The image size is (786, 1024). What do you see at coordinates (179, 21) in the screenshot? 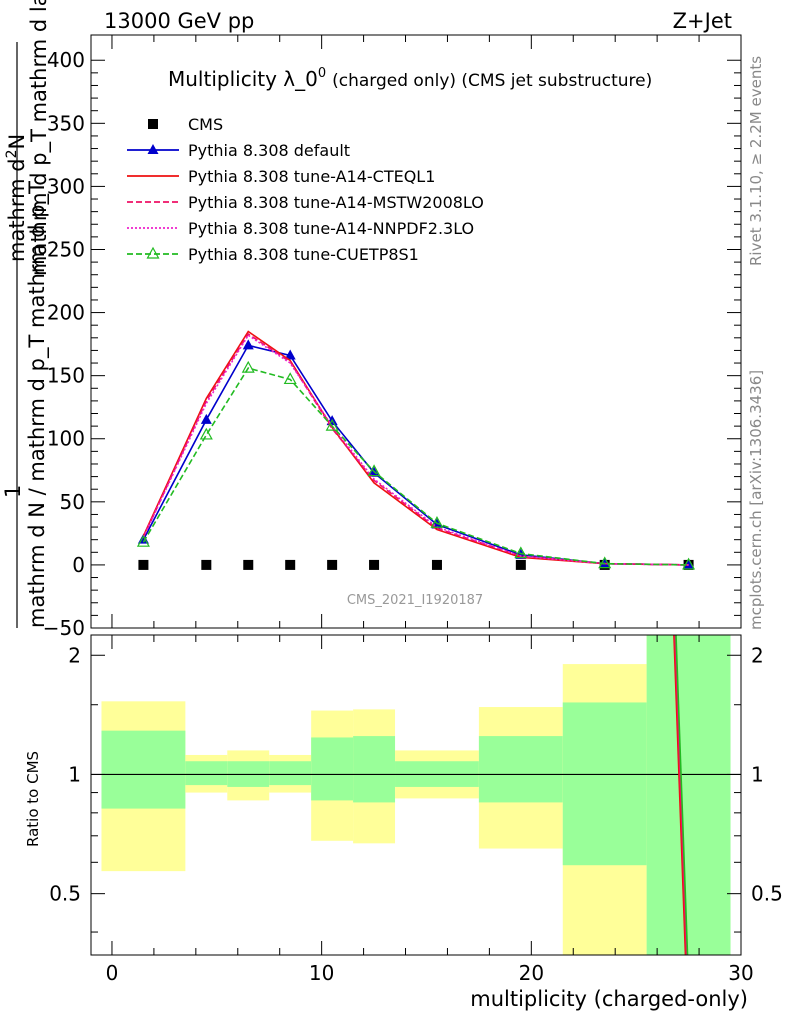
I see `energy-label: 13000 GeV pp` at bounding box center [179, 21].